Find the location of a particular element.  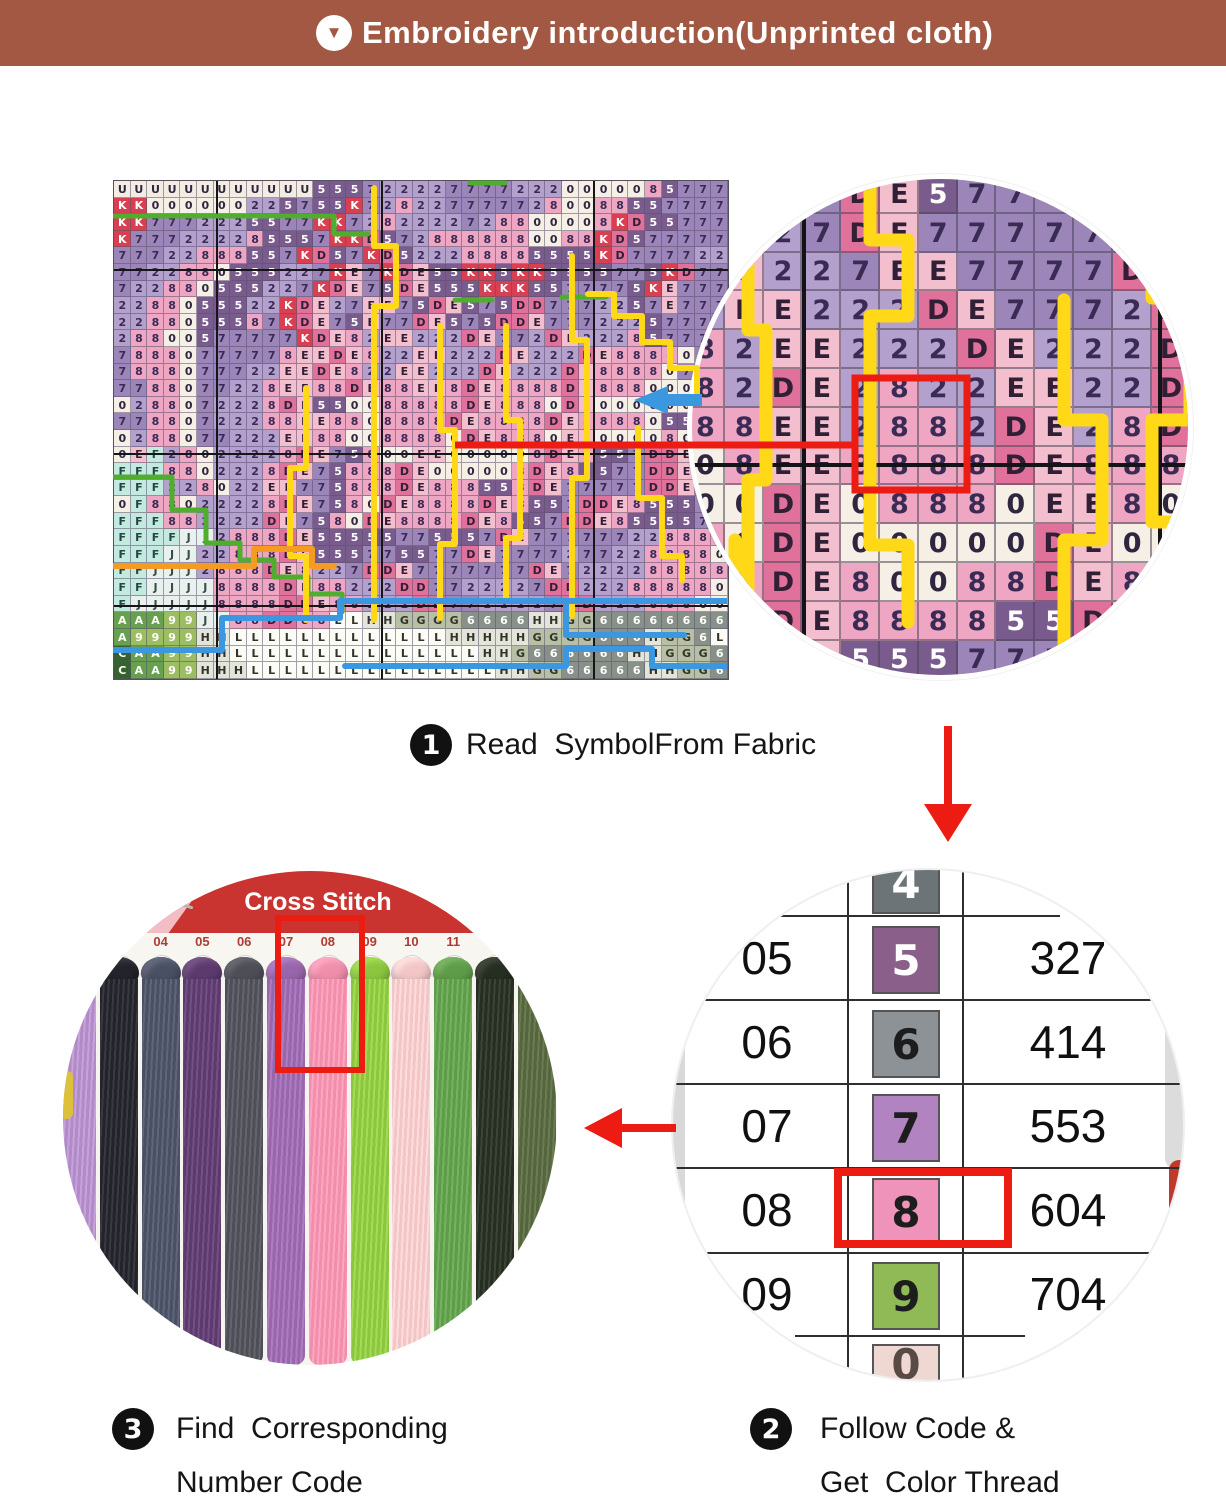

stitch-symbol-cell: G is located at coordinates (570, 637).